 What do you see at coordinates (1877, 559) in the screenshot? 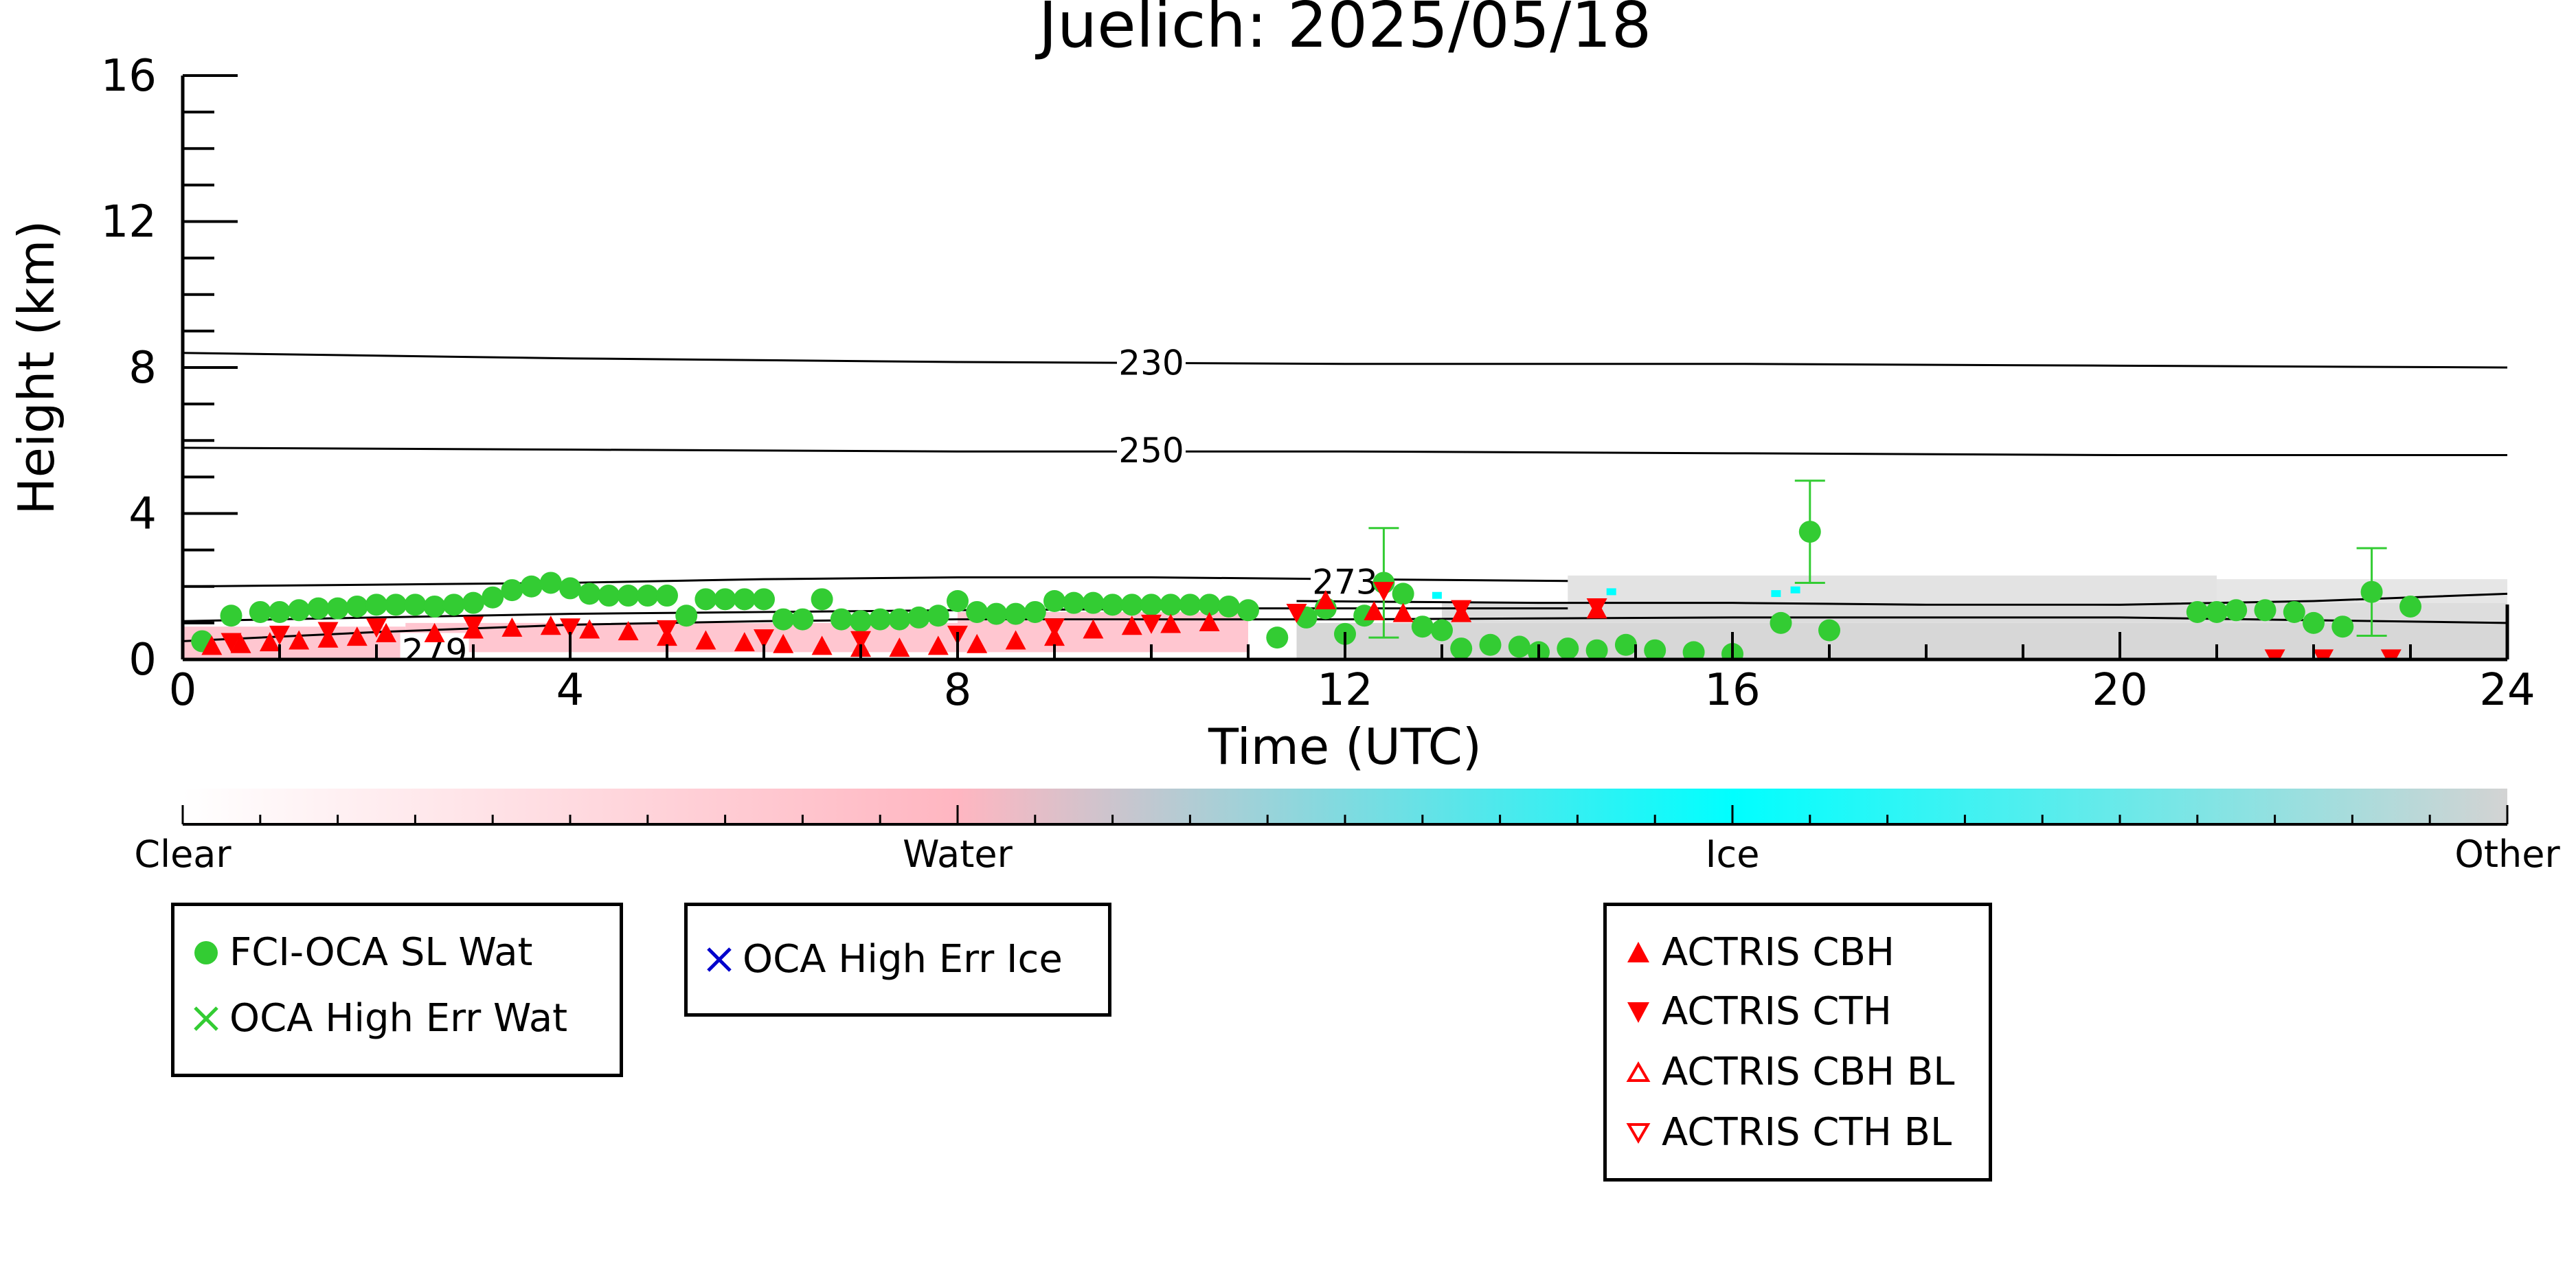
I see `error-bars` at bounding box center [1877, 559].